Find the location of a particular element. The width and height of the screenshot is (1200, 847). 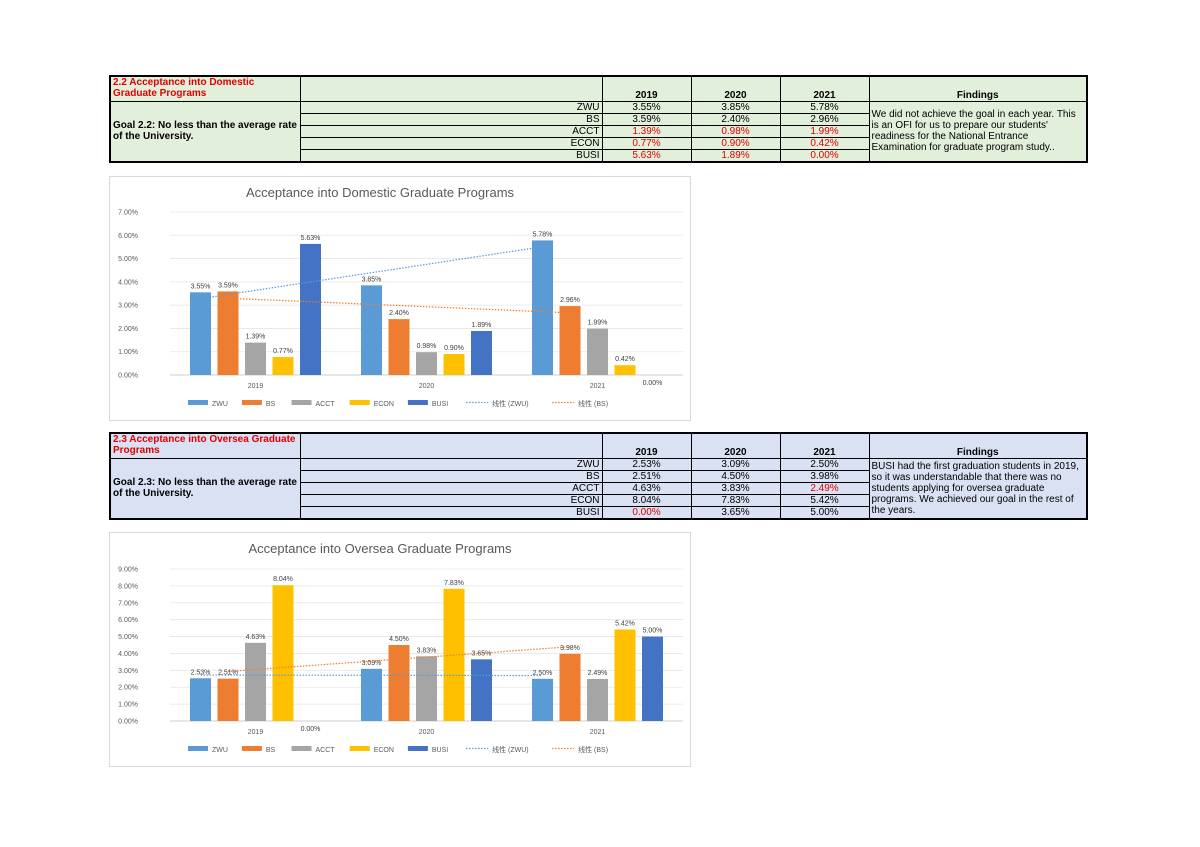

value-cell: 5.78% is located at coordinates (824, 107).